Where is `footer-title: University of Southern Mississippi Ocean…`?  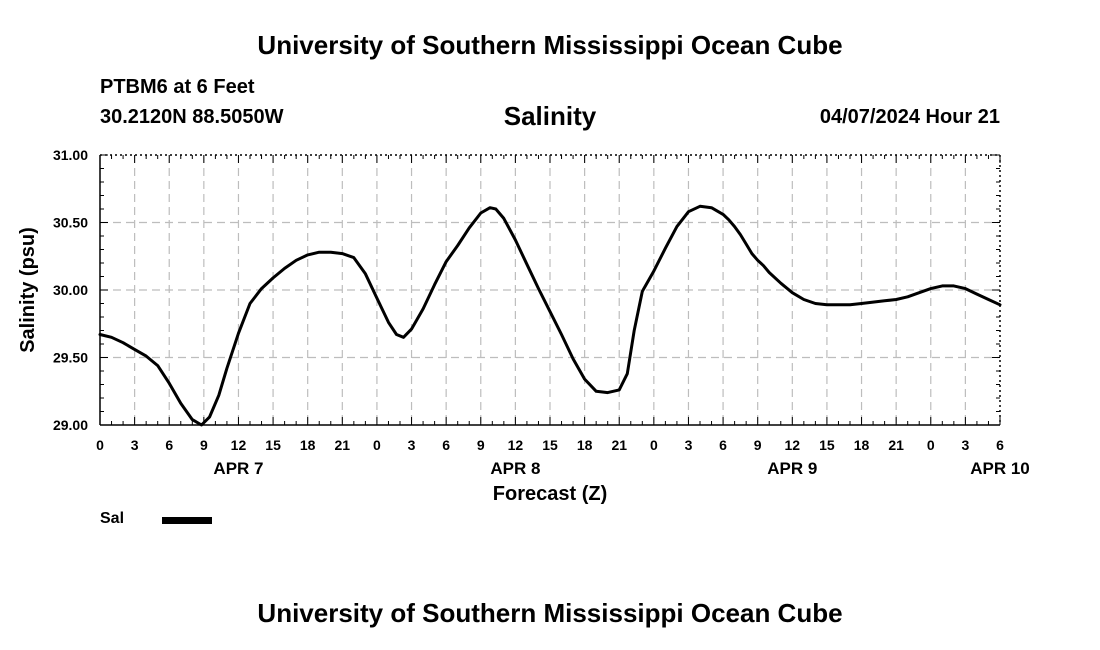 footer-title: University of Southern Mississippi Ocean… is located at coordinates (550, 613).